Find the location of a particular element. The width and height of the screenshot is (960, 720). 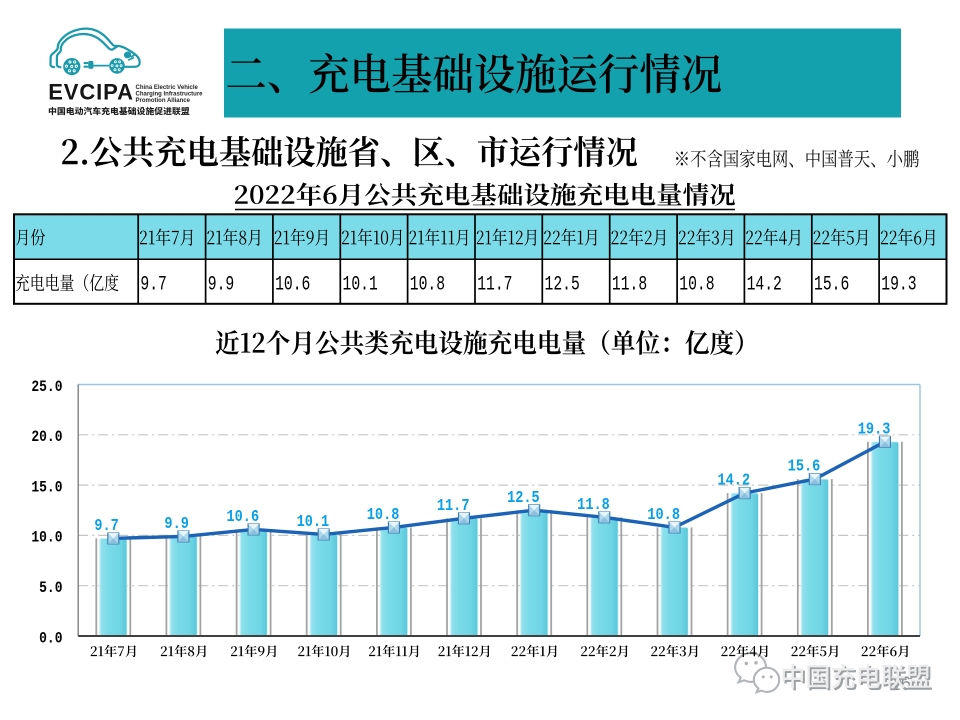

svg-text: 20.0 is located at coordinates (46, 437).